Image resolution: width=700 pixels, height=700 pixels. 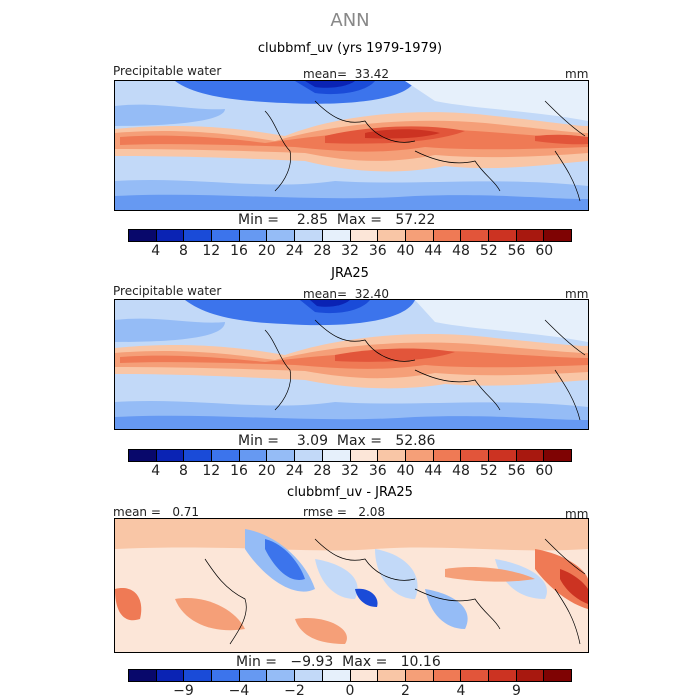 What do you see at coordinates (344, 512) in the screenshot?
I see `panel-3-rmse-label: rmse = 2.08` at bounding box center [344, 512].